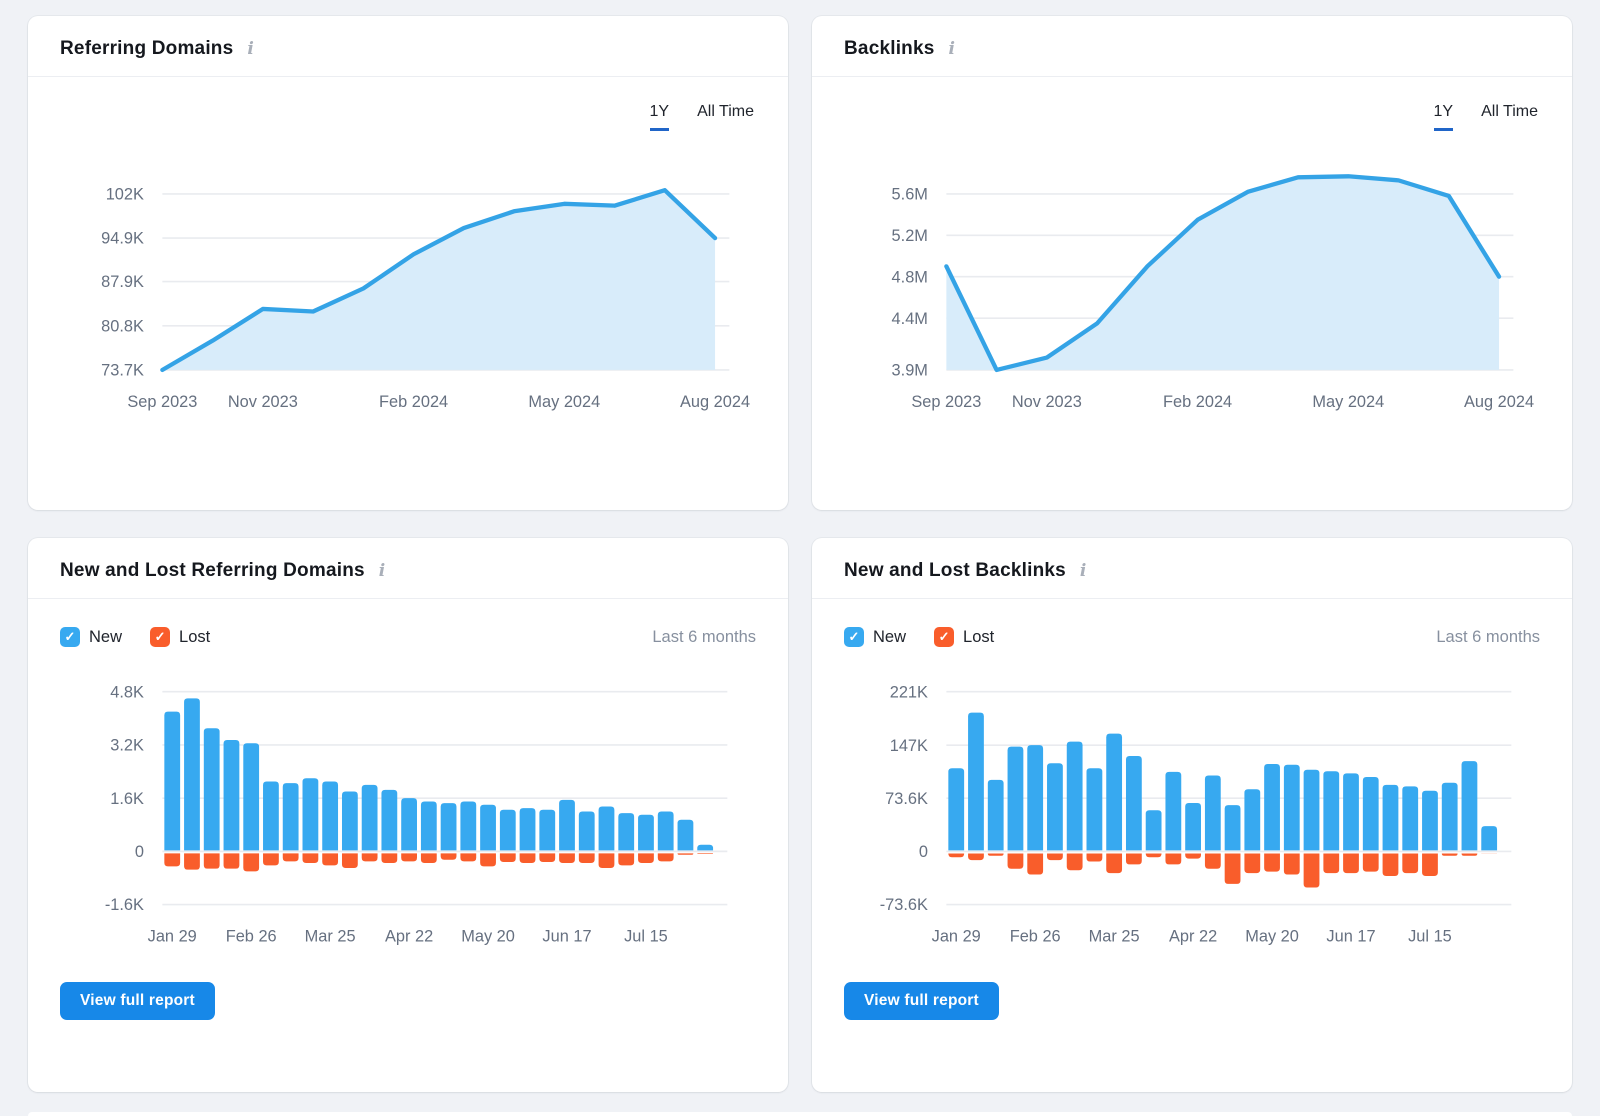 The image size is (1600, 1116). I want to click on card-title: New and Lost Backlinks, so click(955, 570).